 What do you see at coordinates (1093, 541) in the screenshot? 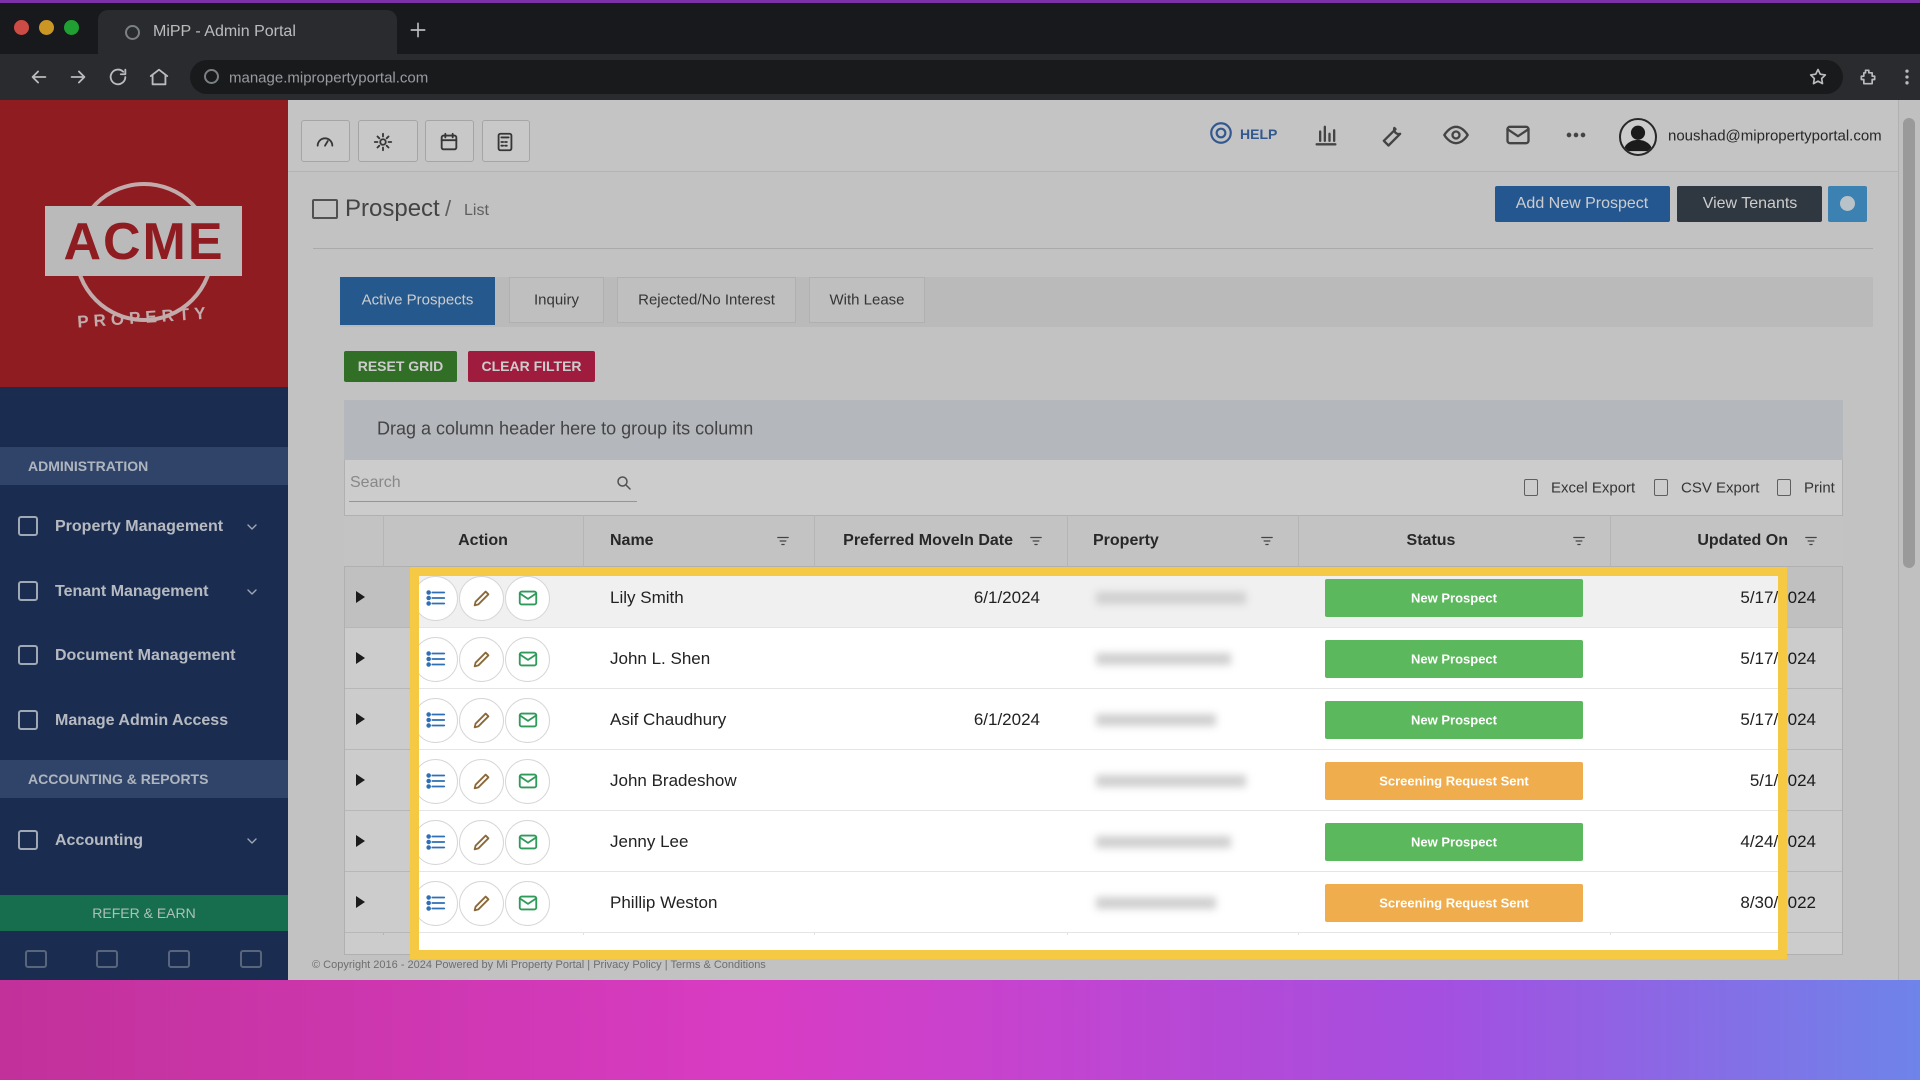
I see `header-row` at bounding box center [1093, 541].